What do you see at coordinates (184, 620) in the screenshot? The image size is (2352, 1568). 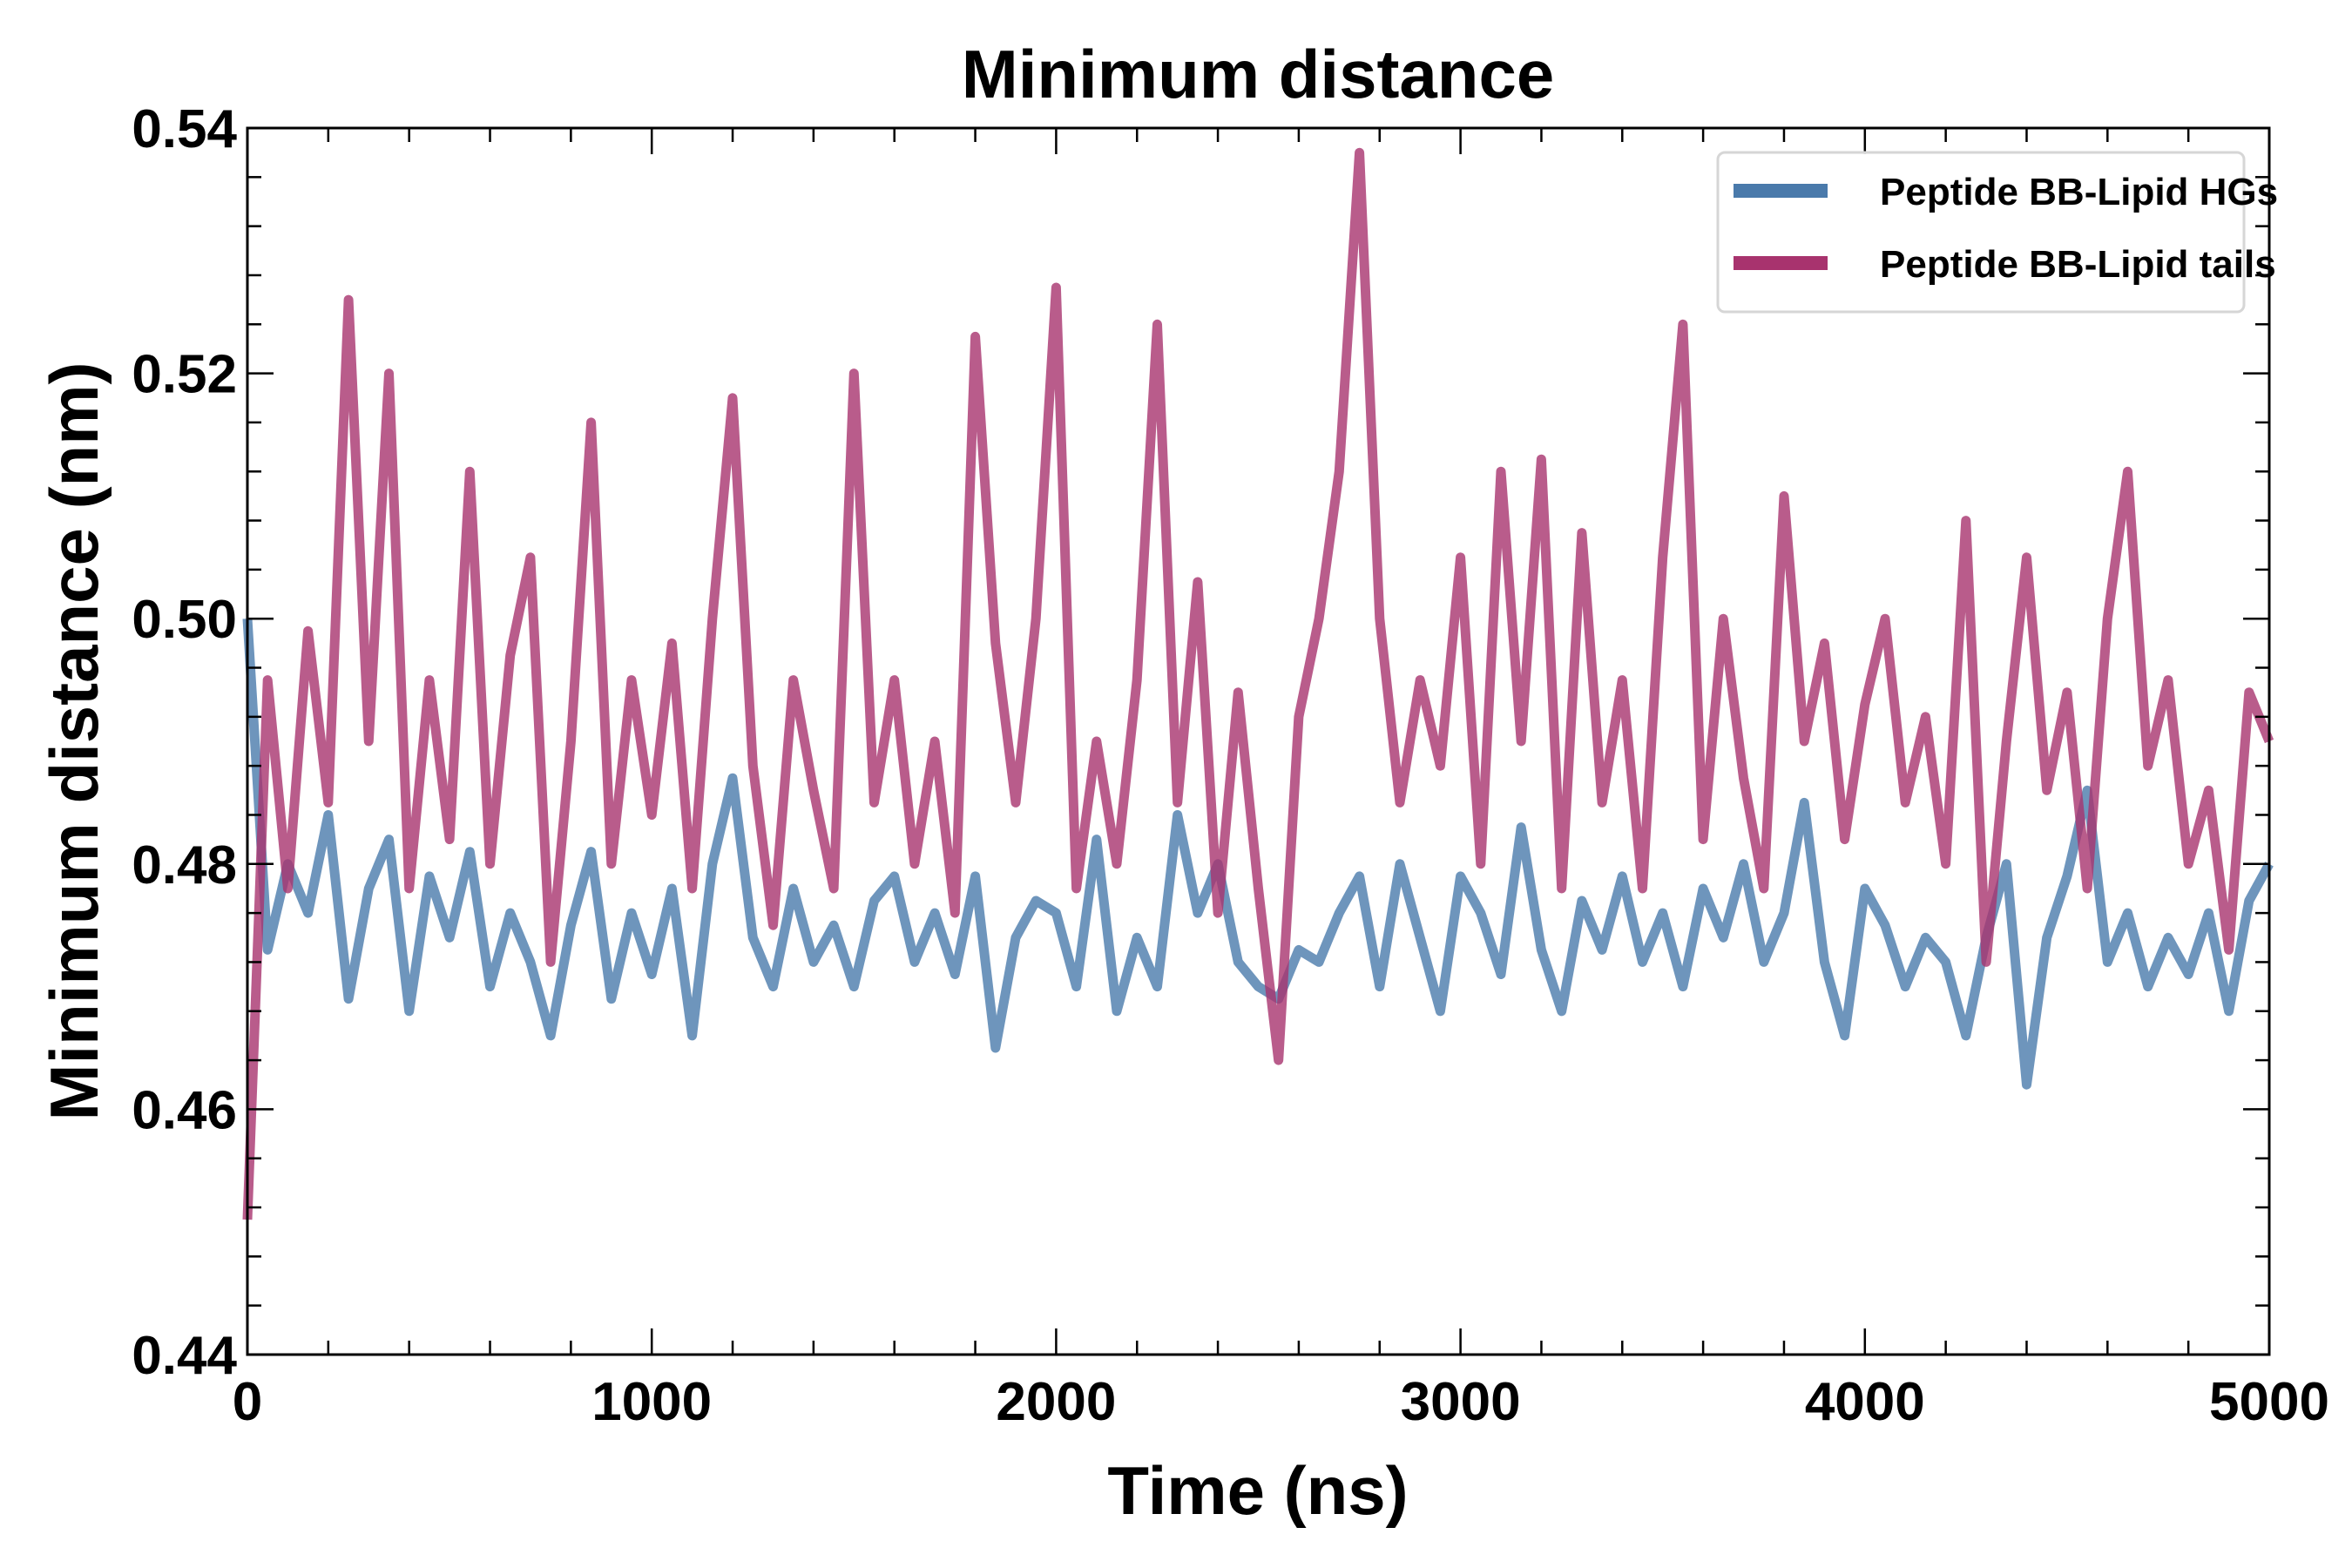 I see `y-tick-label: 0.50` at bounding box center [184, 620].